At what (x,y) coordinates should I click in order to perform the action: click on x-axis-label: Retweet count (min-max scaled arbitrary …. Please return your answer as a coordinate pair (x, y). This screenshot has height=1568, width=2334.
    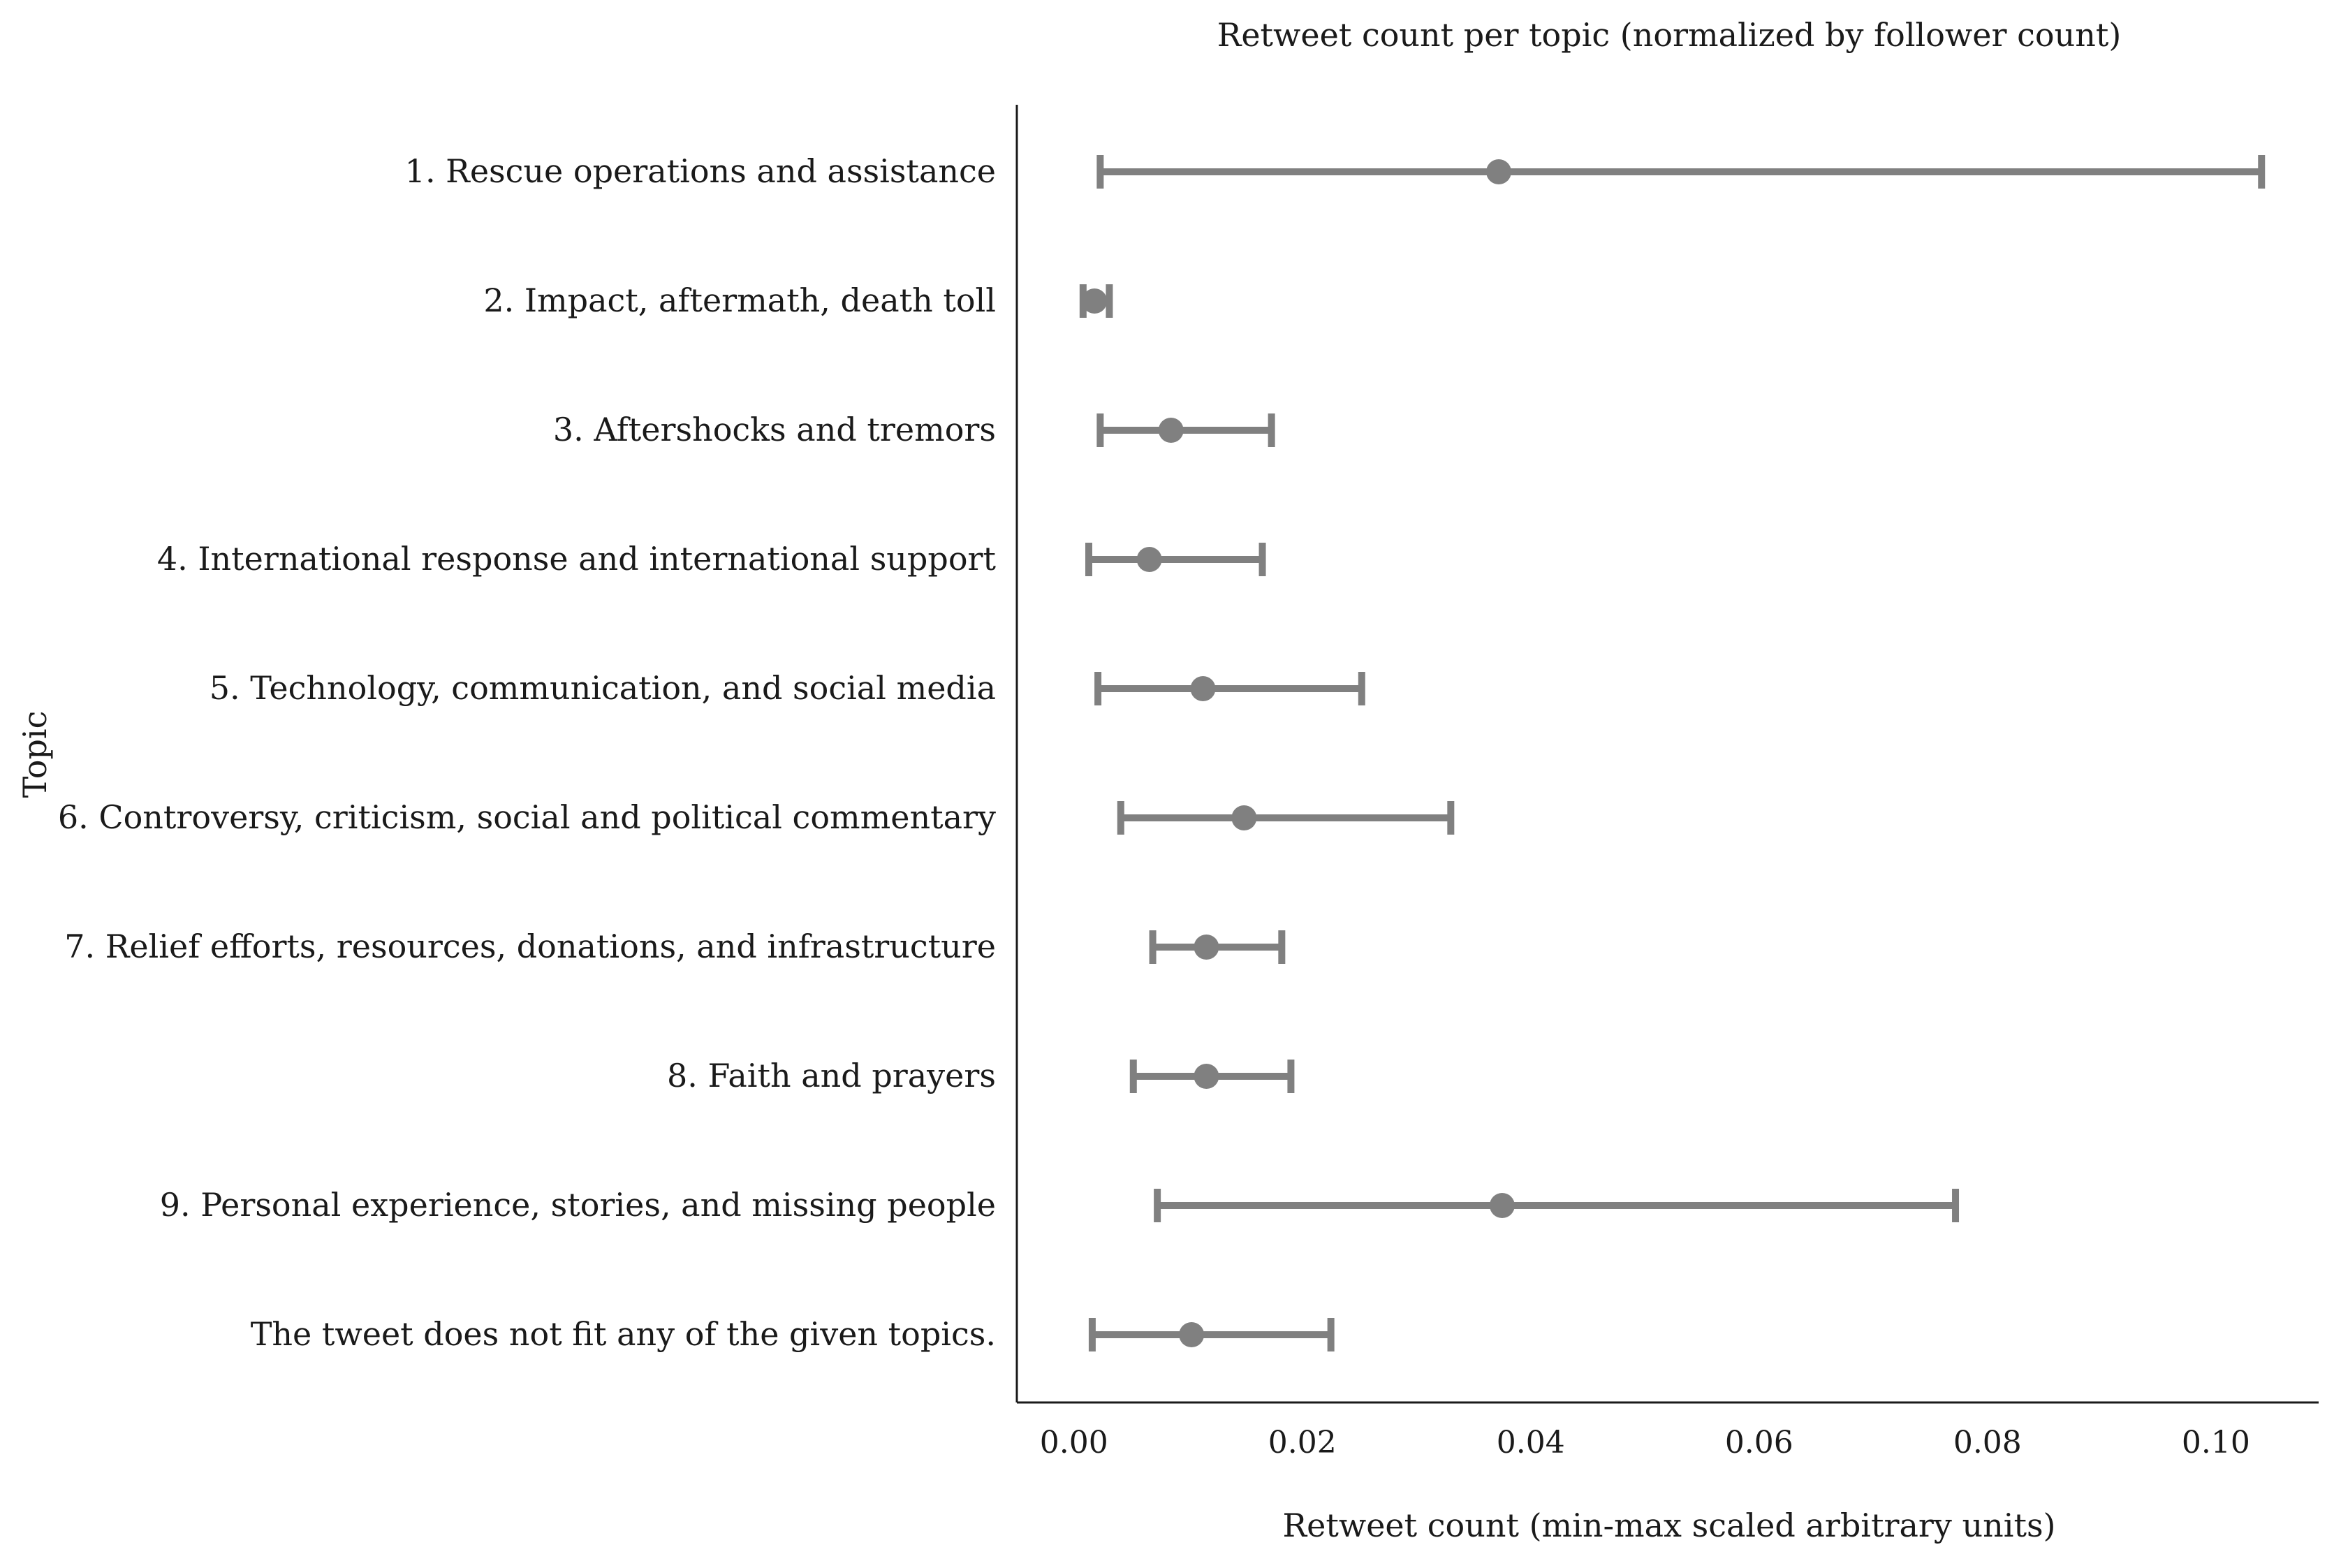
    Looking at the image, I should click on (1668, 1525).